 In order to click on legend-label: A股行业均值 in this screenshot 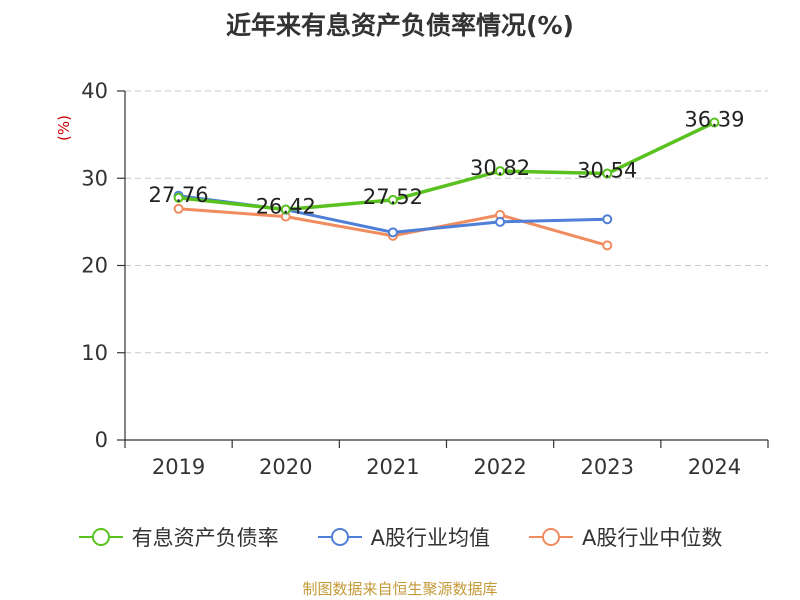, I will do `click(430, 538)`.